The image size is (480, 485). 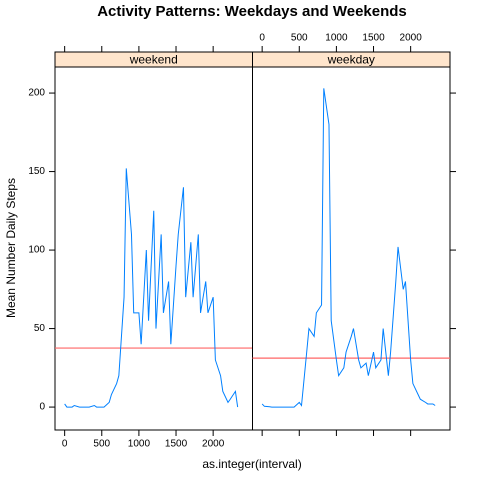 What do you see at coordinates (351, 60) in the screenshot?
I see `strip-label: weekday` at bounding box center [351, 60].